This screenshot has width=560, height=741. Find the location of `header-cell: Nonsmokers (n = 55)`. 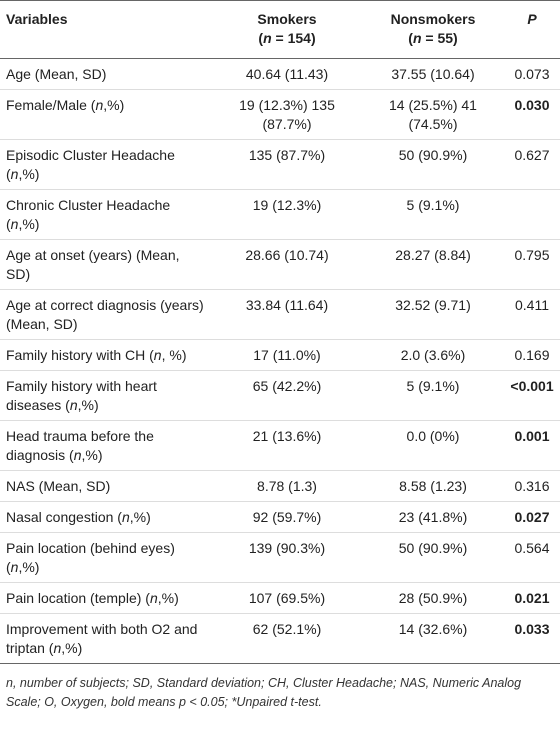

header-cell: Nonsmokers (n = 55) is located at coordinates (433, 30).